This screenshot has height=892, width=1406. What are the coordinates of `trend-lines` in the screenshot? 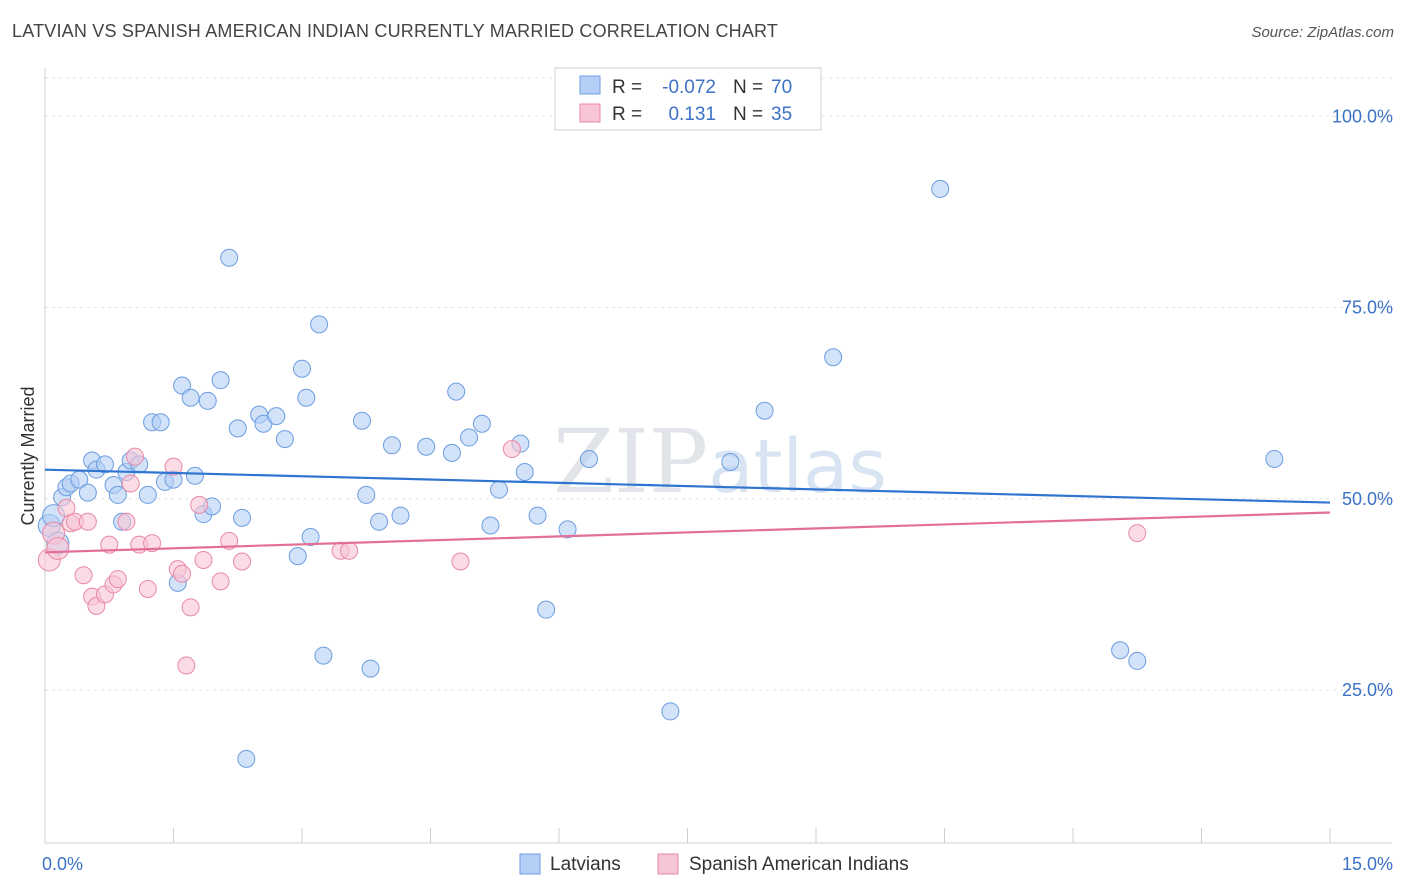 It's located at (687, 511).